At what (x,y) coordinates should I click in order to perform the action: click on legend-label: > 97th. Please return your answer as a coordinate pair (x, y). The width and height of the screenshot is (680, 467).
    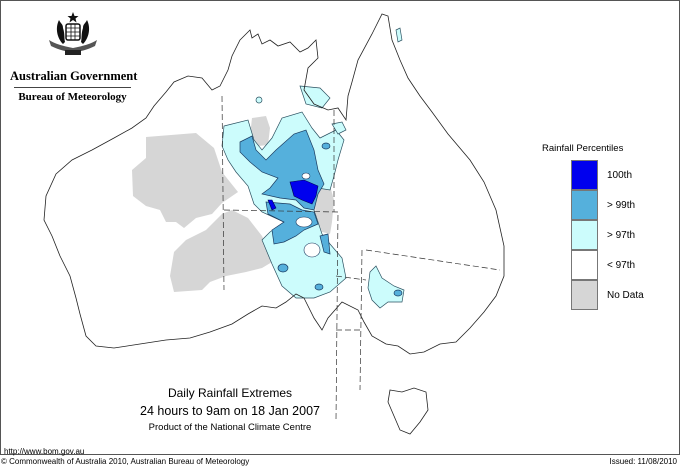
    Looking at the image, I should click on (621, 235).